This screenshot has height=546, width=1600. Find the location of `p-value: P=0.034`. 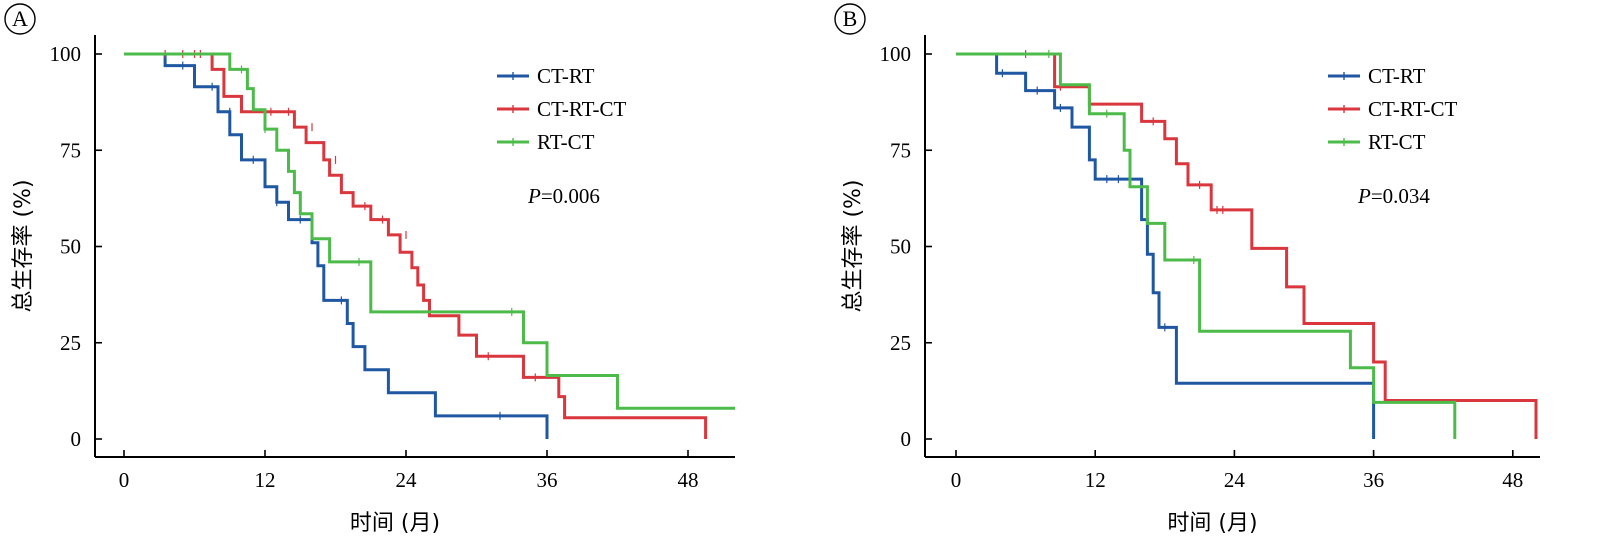

p-value: P=0.034 is located at coordinates (1393, 196).